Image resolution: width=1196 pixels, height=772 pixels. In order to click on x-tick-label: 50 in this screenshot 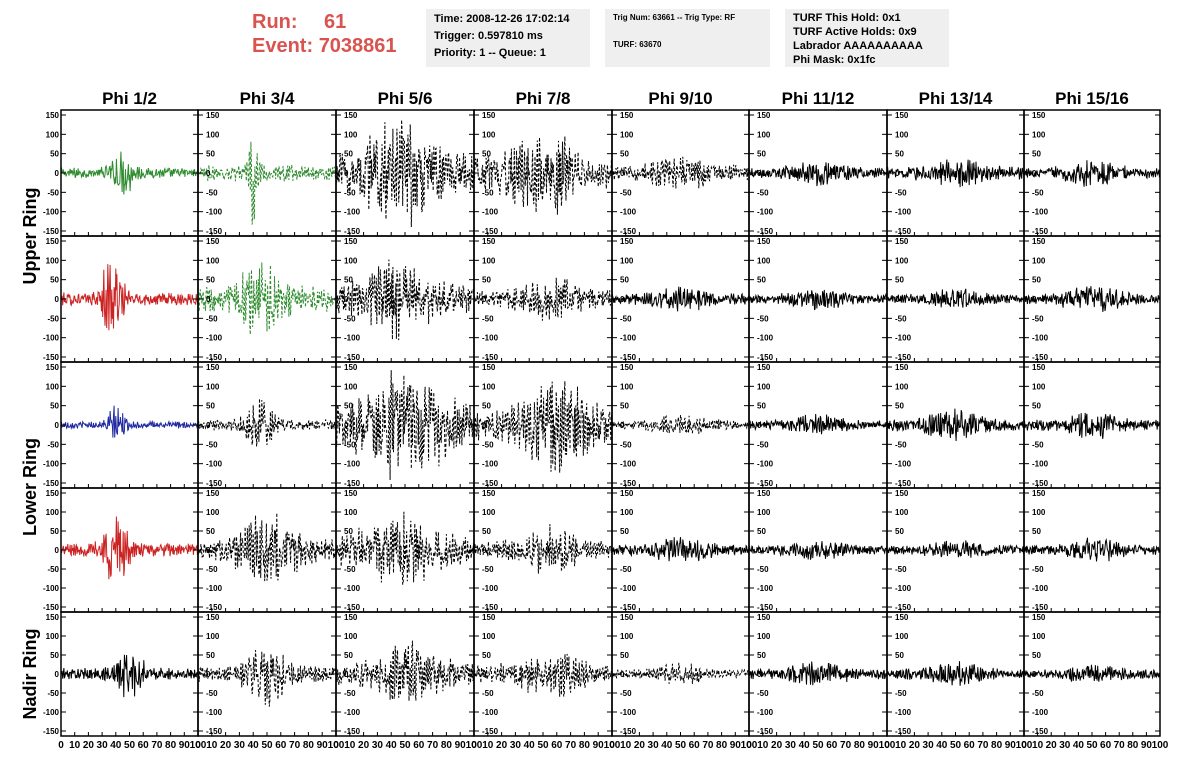, I will do `click(681, 745)`.